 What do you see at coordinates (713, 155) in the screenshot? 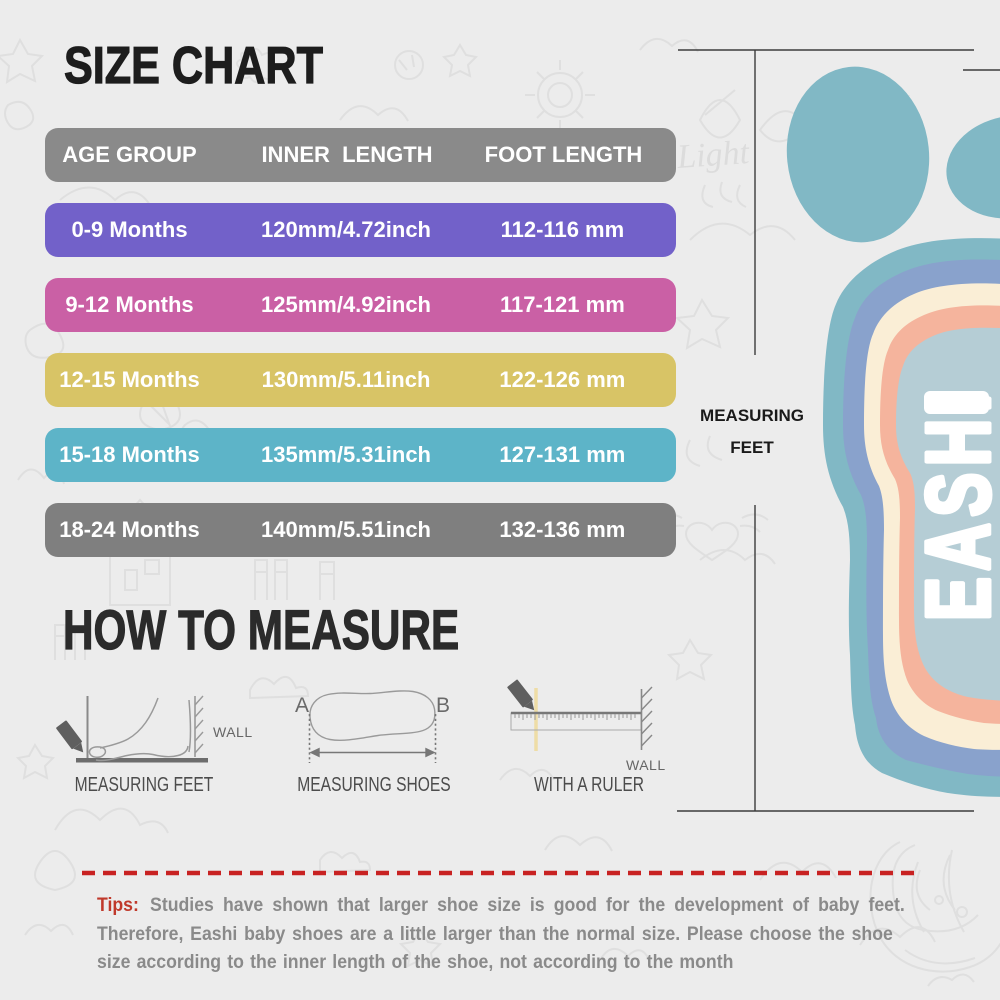
I see `svg-text: Light` at bounding box center [713, 155].